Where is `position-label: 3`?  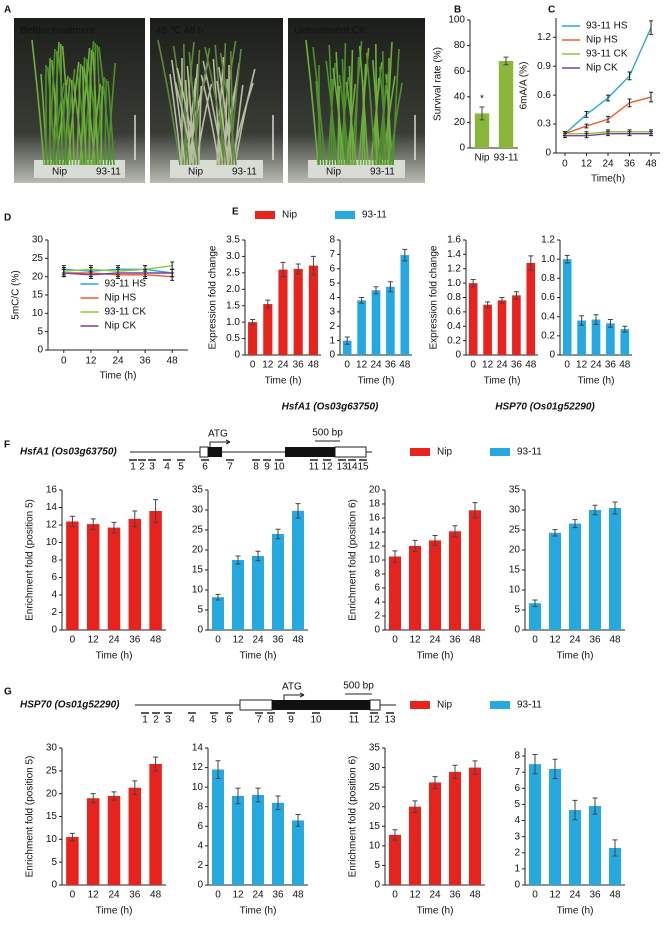 position-label: 3 is located at coordinates (168, 720).